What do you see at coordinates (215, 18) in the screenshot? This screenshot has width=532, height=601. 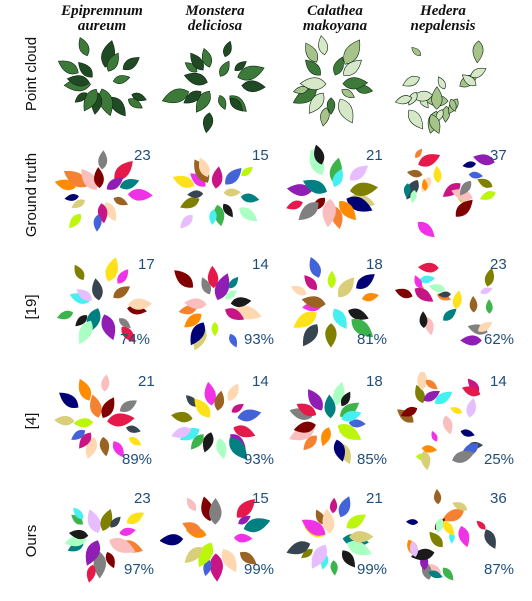 I see `species-header-2: Monstera deliciosa` at bounding box center [215, 18].